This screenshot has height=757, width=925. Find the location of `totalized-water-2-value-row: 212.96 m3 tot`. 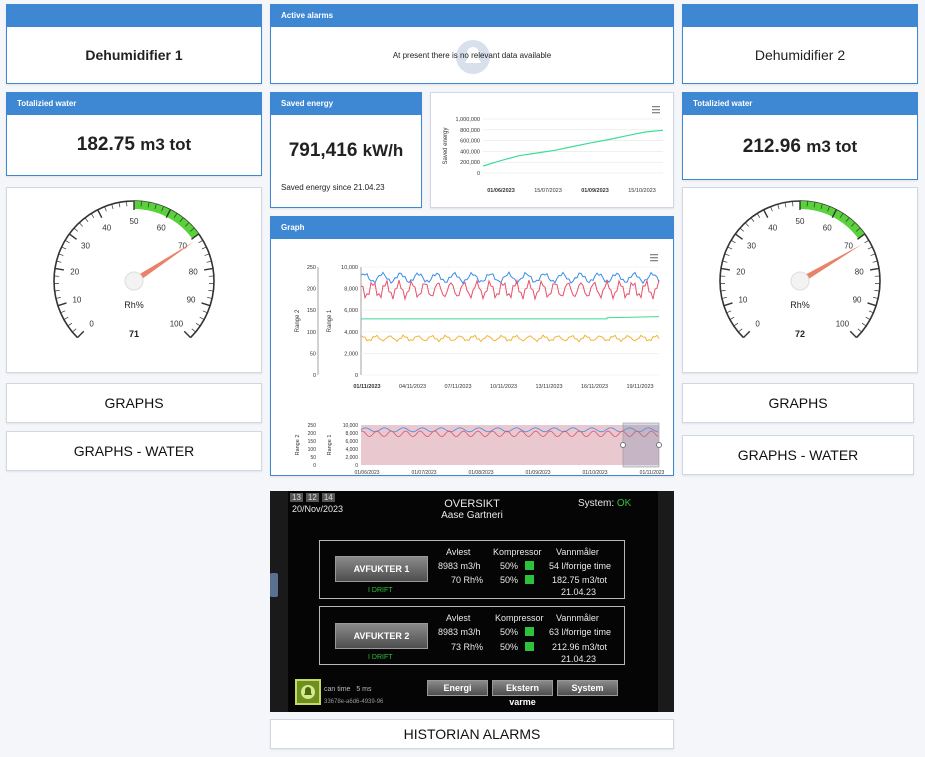

totalized-water-2-value-row: 212.96 m3 tot is located at coordinates (800, 147).